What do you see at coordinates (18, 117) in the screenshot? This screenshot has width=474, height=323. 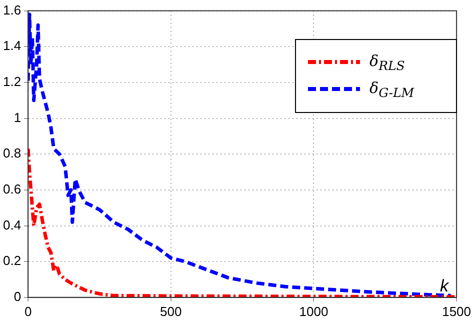 I see `y-tick-label: 1` at bounding box center [18, 117].